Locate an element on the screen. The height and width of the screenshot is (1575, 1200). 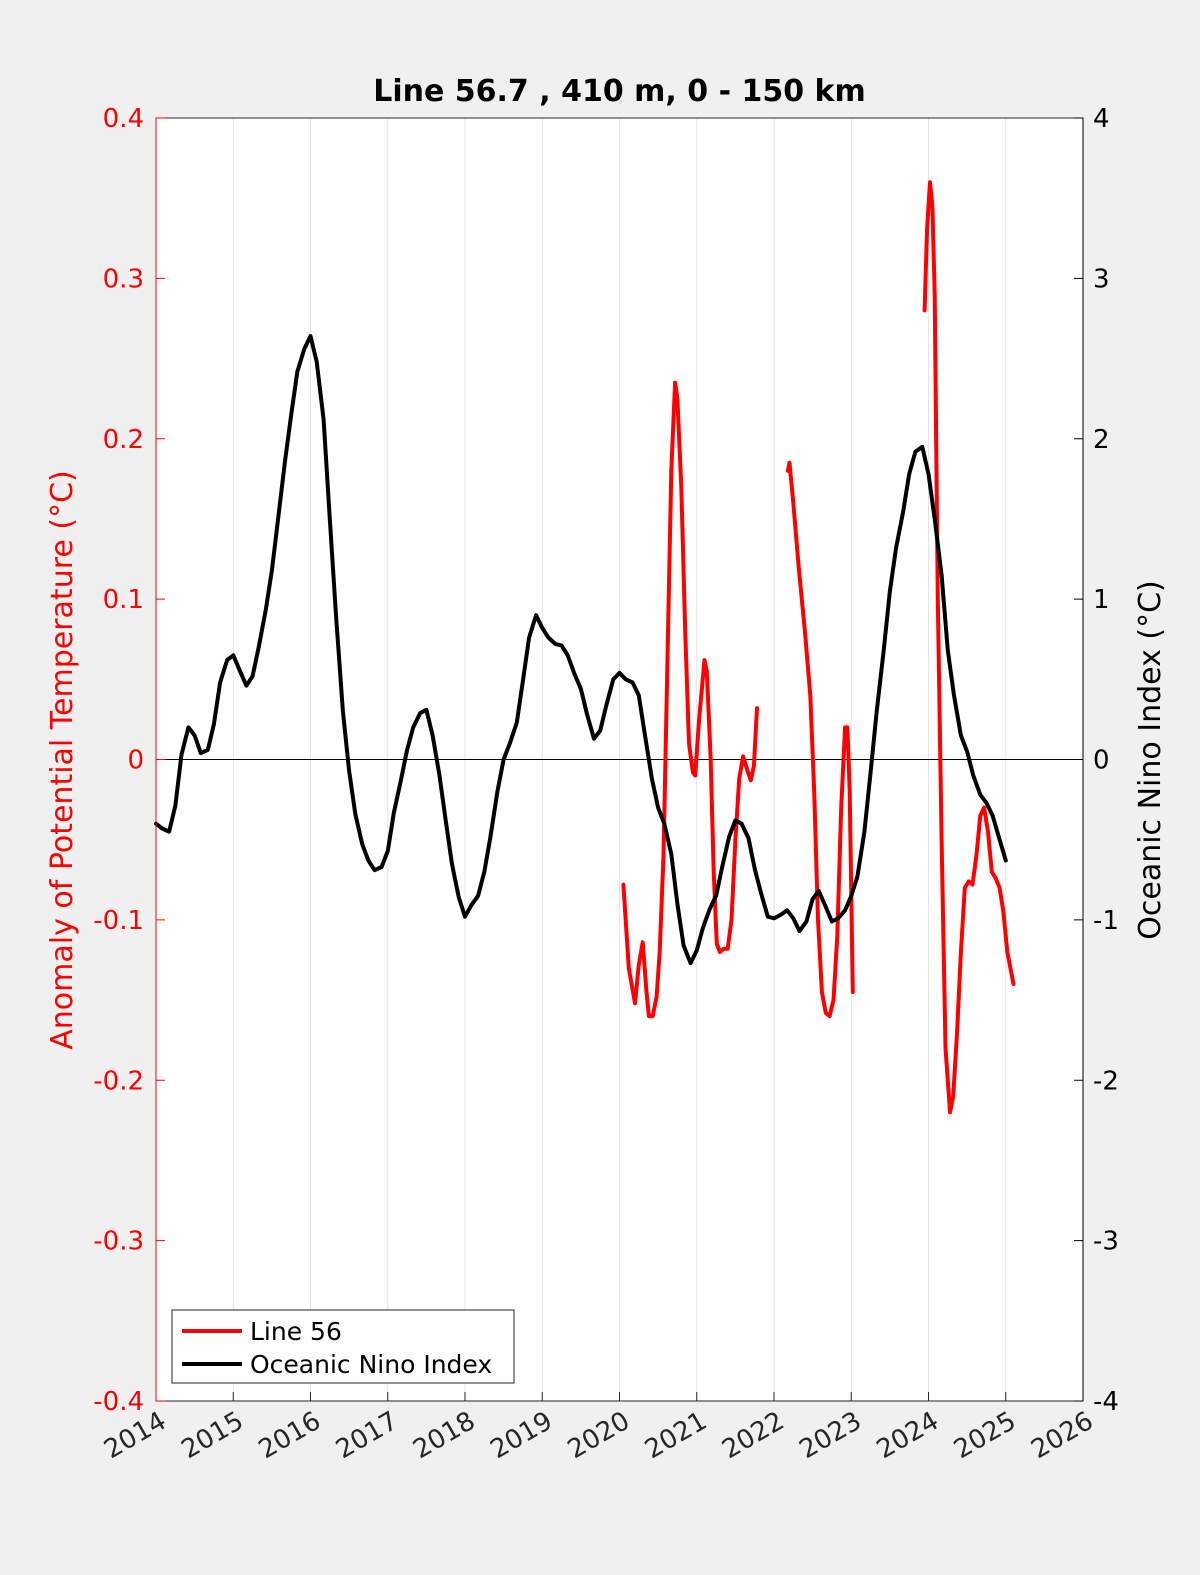
y-left-tick-label: 0.4 is located at coordinates (123, 119).